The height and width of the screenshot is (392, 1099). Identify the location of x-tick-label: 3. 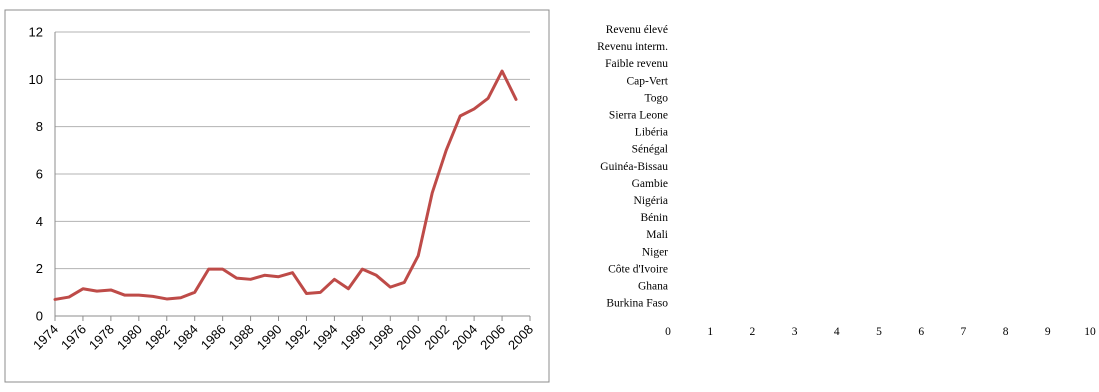
(795, 332).